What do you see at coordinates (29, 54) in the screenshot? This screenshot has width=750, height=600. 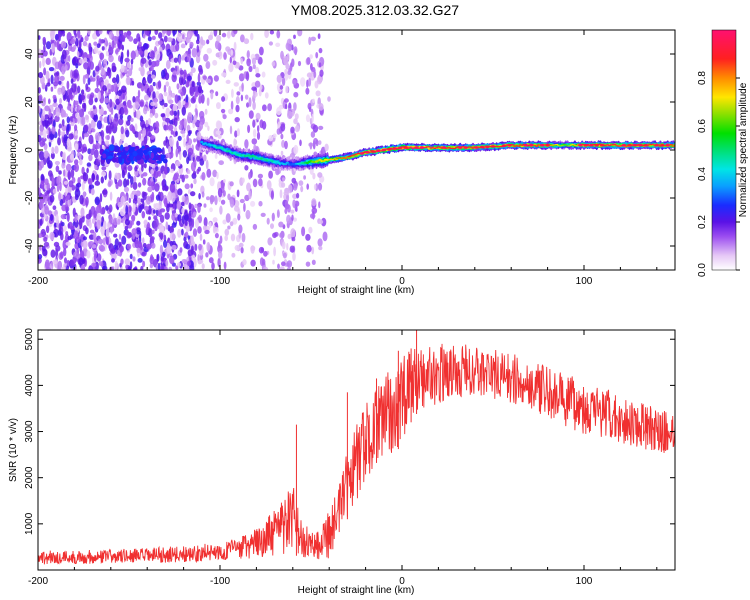 I see `y-tick-label: 40` at bounding box center [29, 54].